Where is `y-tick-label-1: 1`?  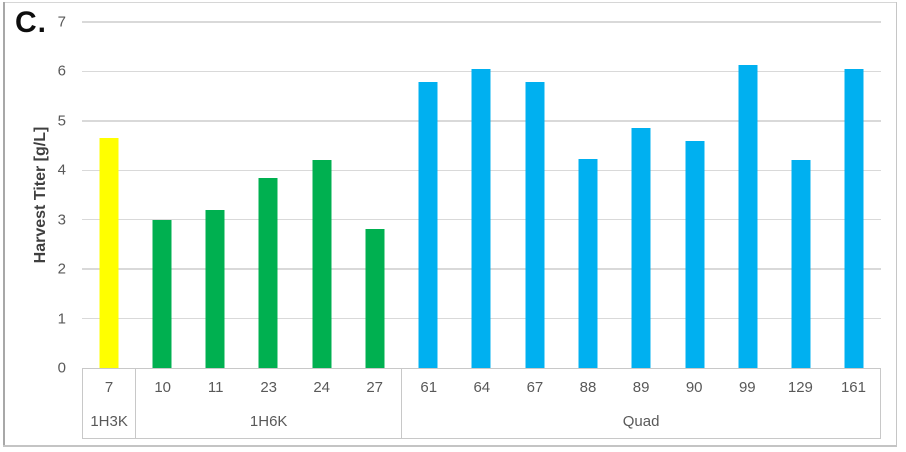 y-tick-label-1: 1 is located at coordinates (61, 319).